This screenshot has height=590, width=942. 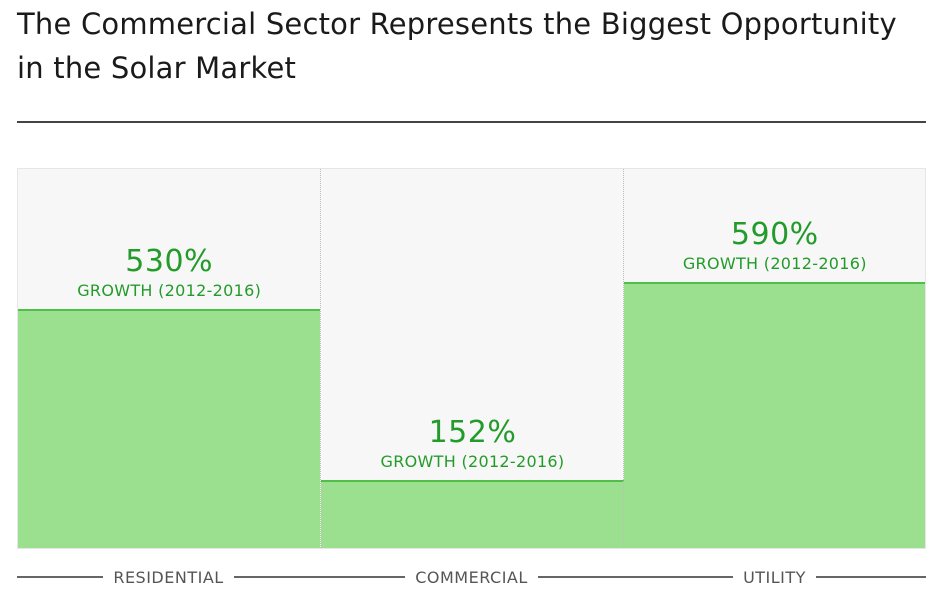 I want to click on category-label-residential: RESIDENTIAL, so click(x=168, y=577).